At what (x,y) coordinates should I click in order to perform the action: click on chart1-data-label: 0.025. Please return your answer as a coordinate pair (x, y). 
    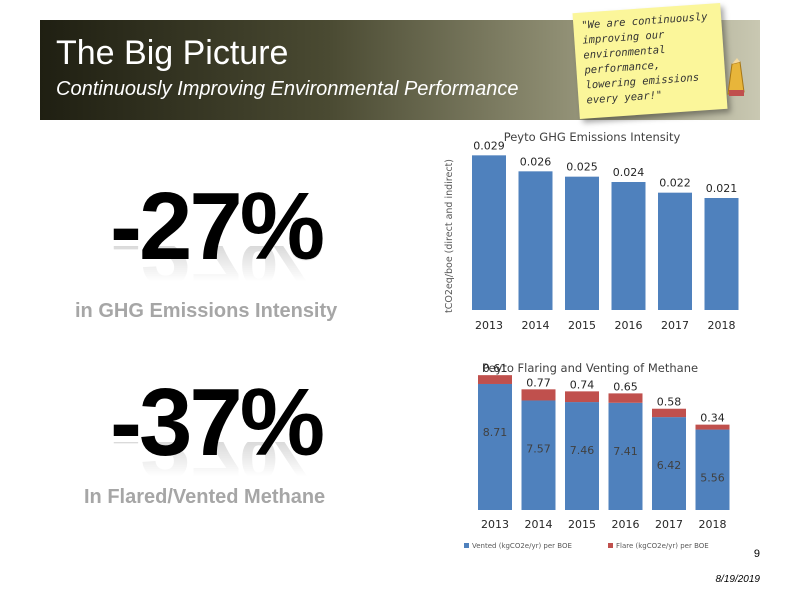
    Looking at the image, I should click on (582, 167).